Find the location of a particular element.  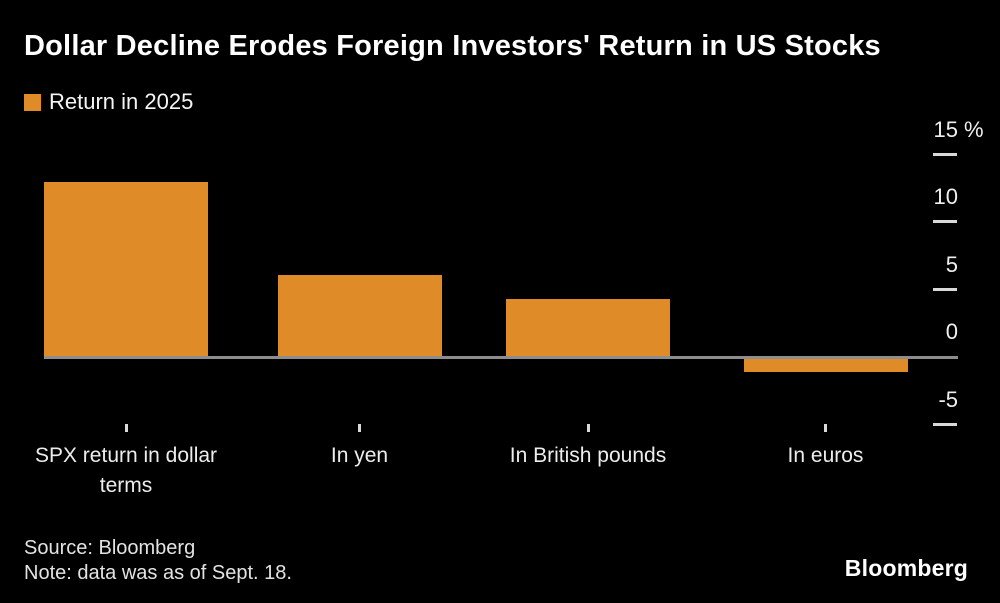

y-tick-label-0: 0 is located at coordinates (951, 331).